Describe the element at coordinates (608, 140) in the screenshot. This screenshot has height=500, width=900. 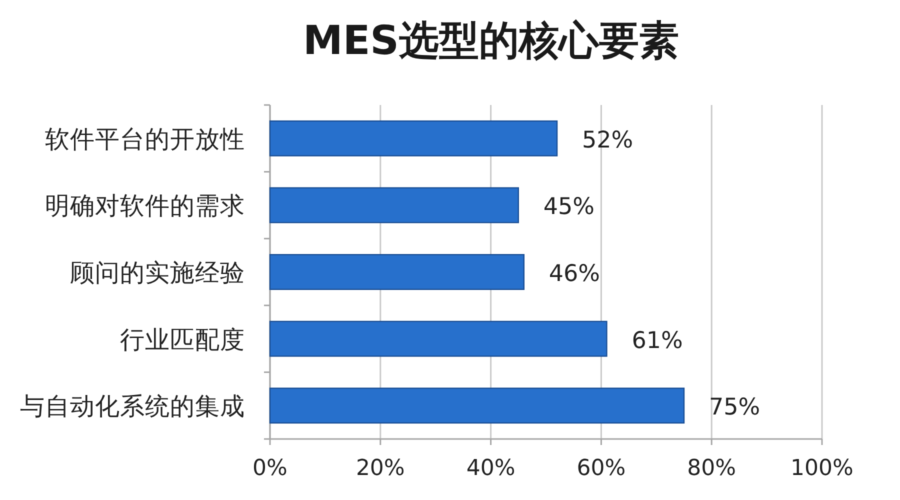
I see `data-label: 52%` at that location.